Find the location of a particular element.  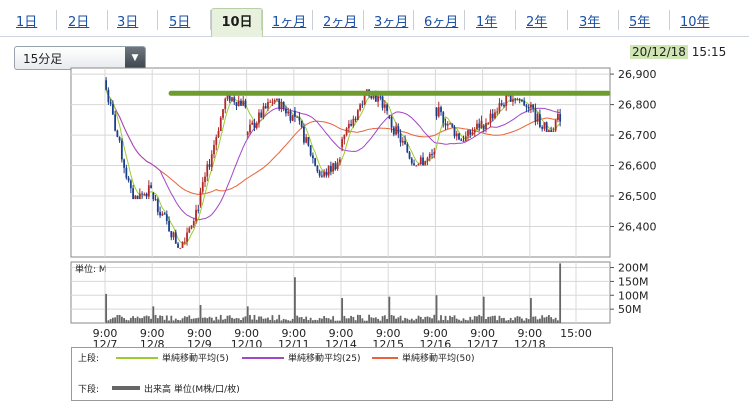

tab-8: 6ヶ月 is located at coordinates (441, 22).